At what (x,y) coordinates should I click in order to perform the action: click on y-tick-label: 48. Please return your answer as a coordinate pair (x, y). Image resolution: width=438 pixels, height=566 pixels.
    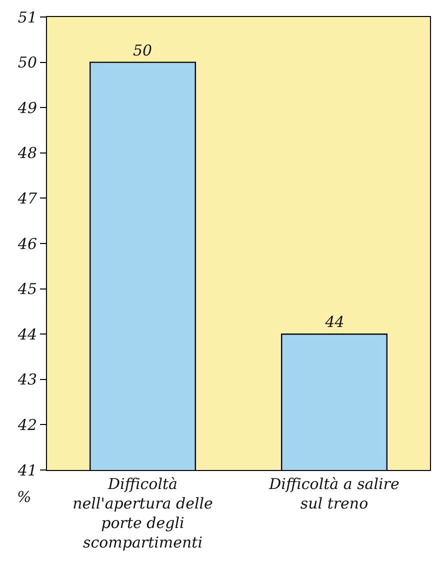
    Looking at the image, I should click on (26, 153).